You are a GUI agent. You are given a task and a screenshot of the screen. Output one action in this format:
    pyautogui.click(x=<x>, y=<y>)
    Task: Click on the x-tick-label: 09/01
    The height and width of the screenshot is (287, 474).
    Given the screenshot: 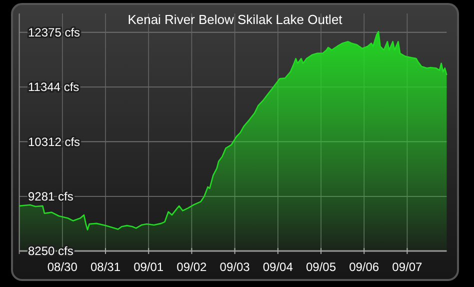 What is the action you would take?
    pyautogui.click(x=149, y=267)
    